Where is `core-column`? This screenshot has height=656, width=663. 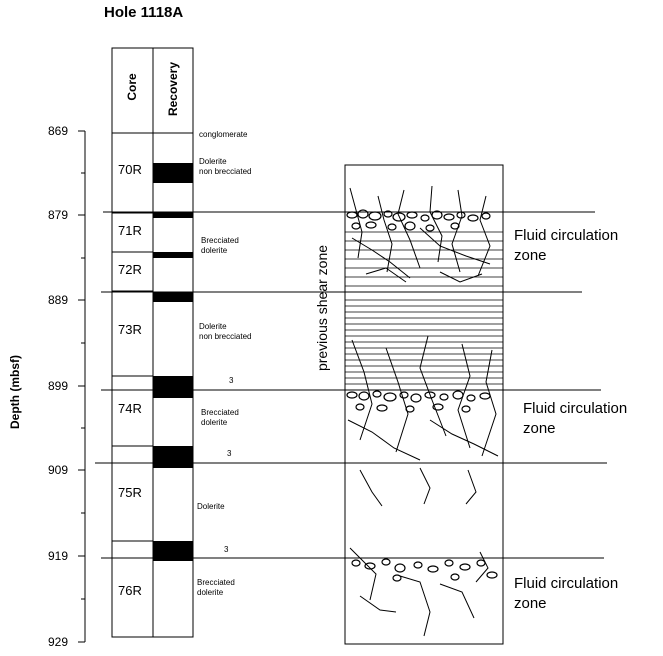 core-column is located at coordinates (152, 342).